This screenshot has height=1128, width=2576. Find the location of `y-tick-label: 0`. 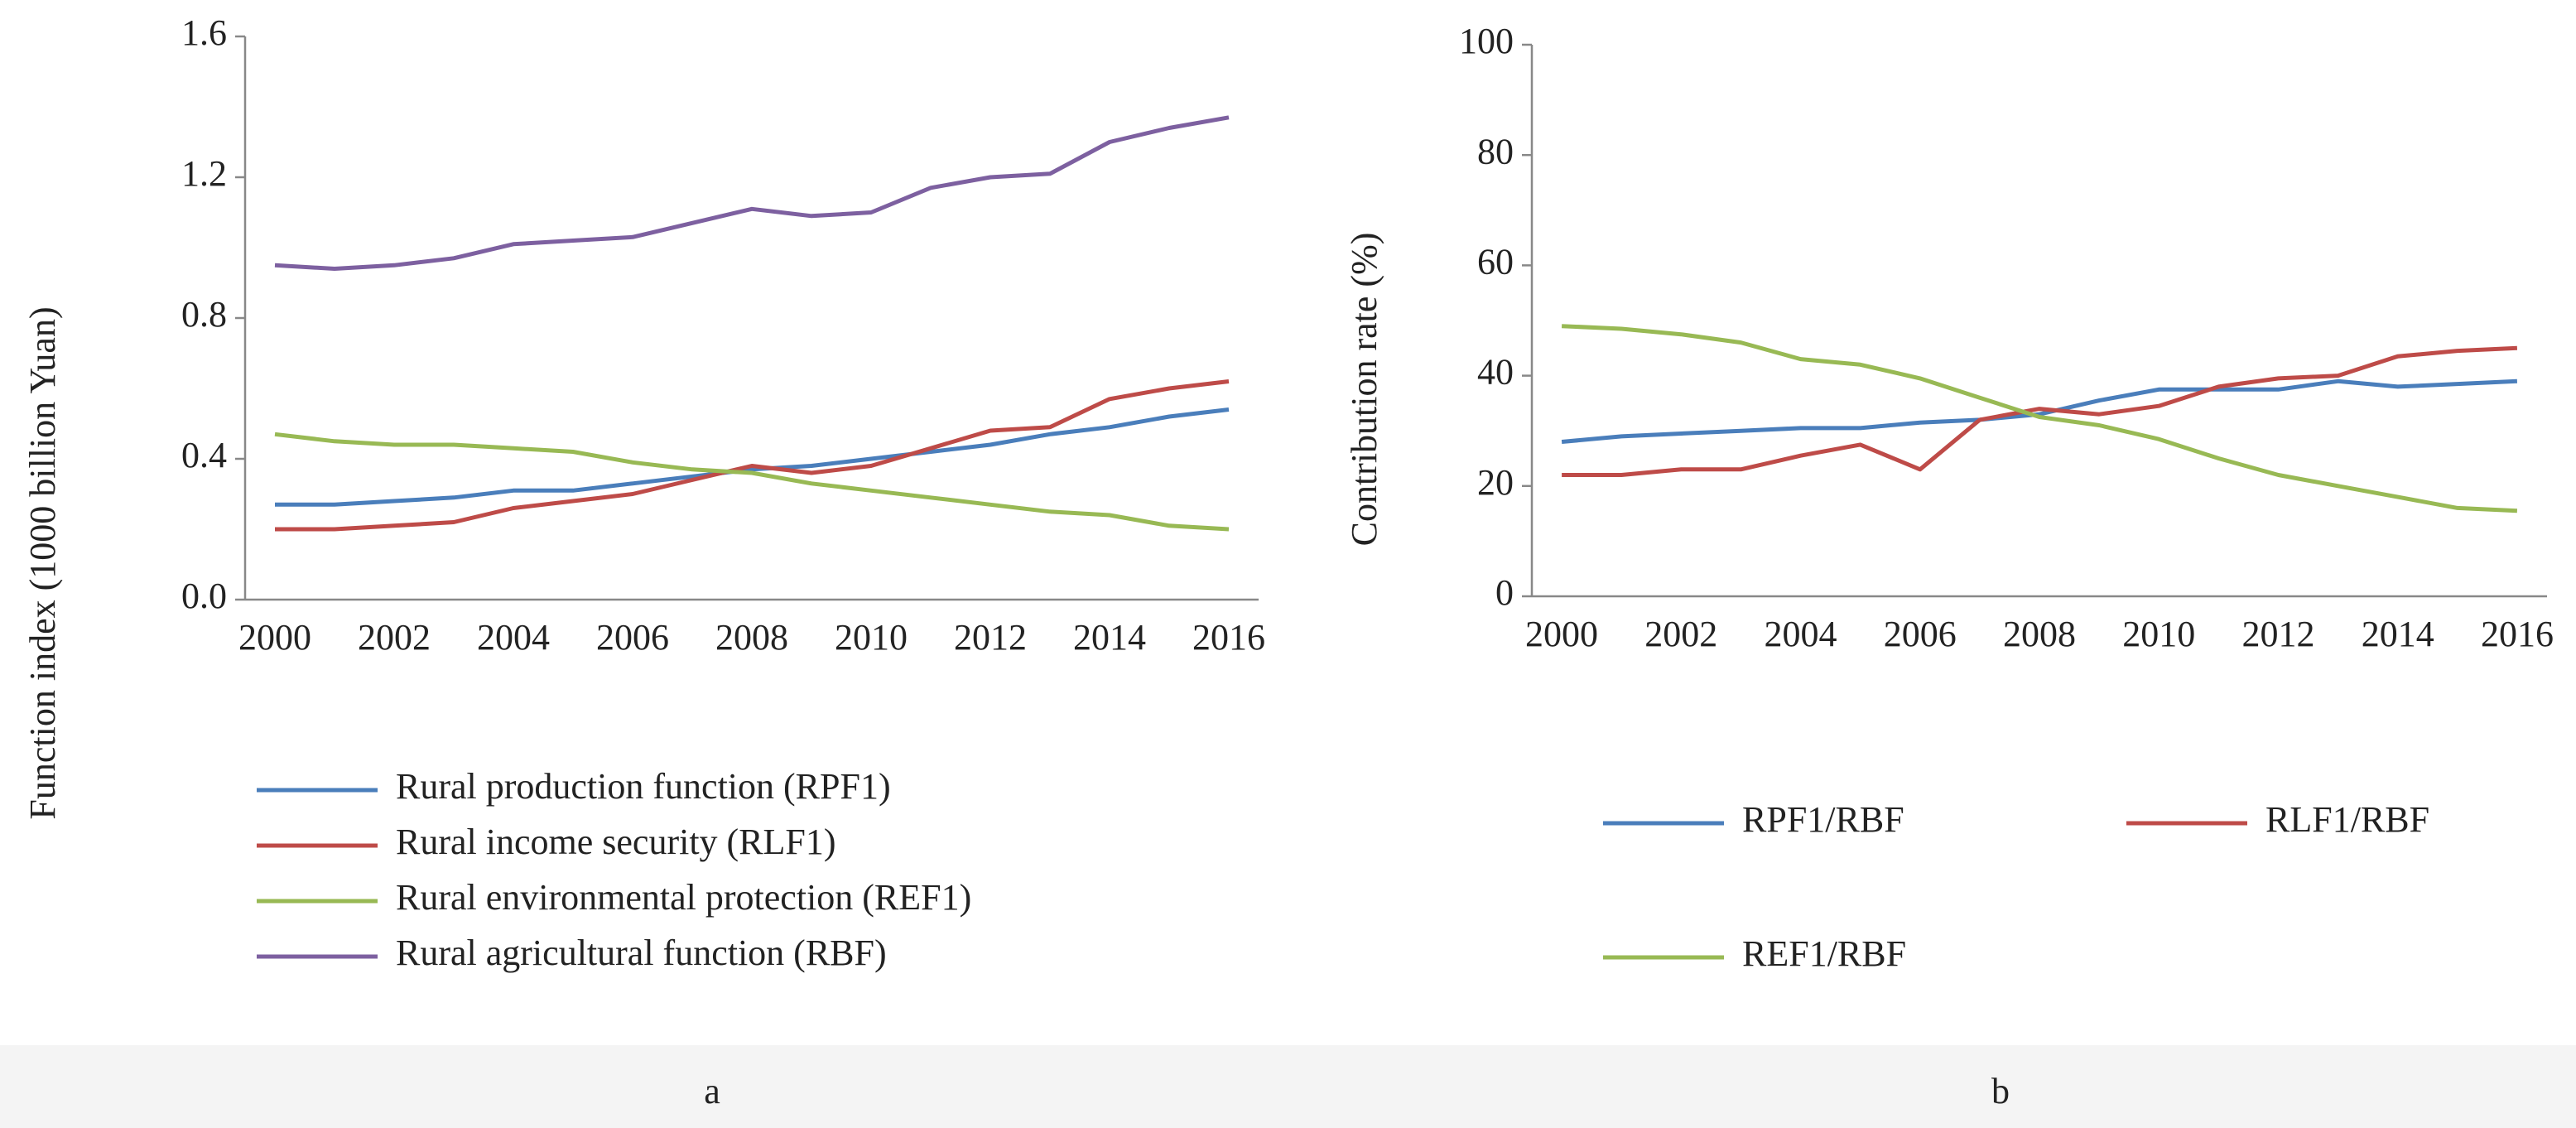

y-tick-label: 0 is located at coordinates (1504, 592).